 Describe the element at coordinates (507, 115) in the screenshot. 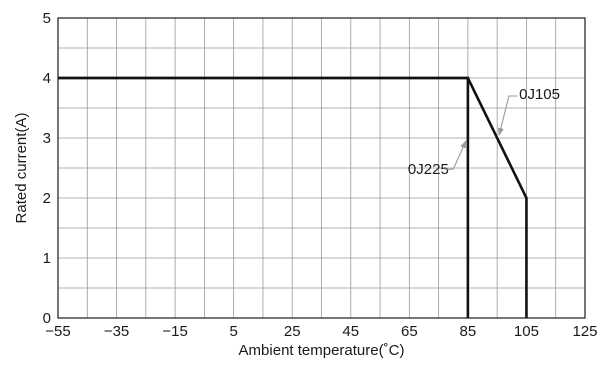

I see `annotation-leader-0j105` at that location.